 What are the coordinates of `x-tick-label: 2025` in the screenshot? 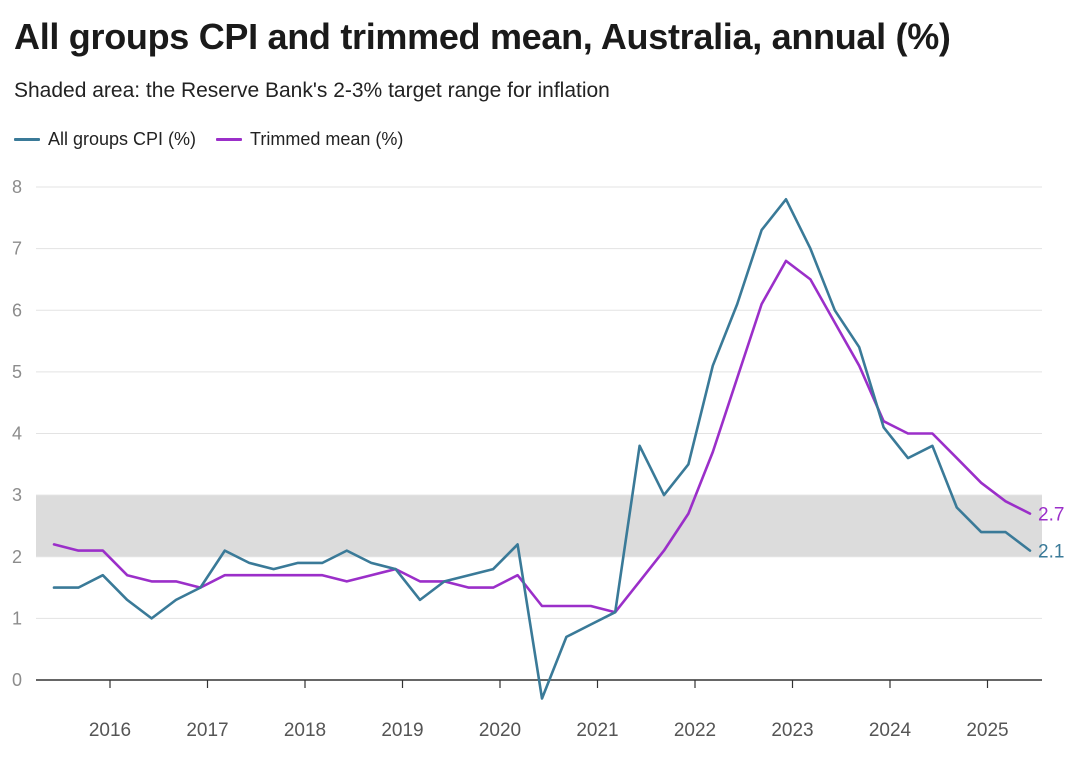 It's located at (987, 730).